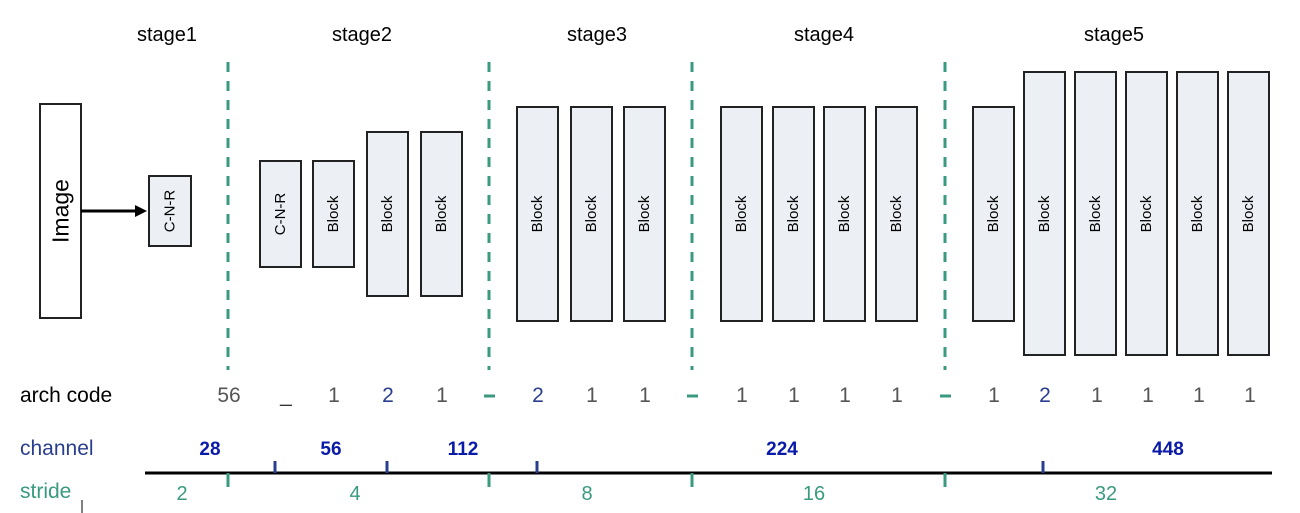  I want to click on stage3-block-2: Block, so click(591, 214).